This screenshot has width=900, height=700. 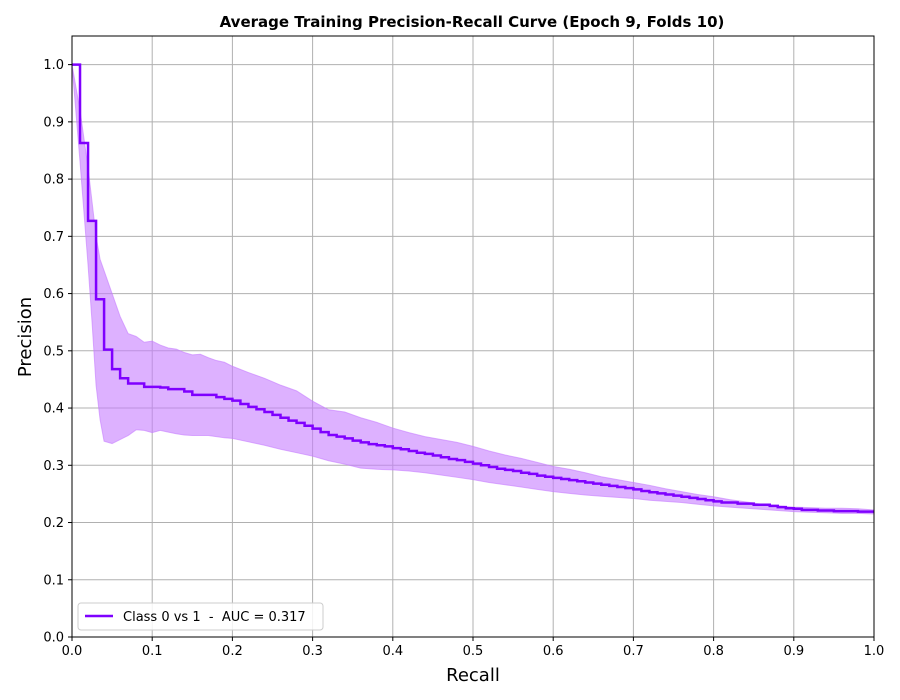 What do you see at coordinates (53, 580) in the screenshot?
I see `y-tick-label: 0.1` at bounding box center [53, 580].